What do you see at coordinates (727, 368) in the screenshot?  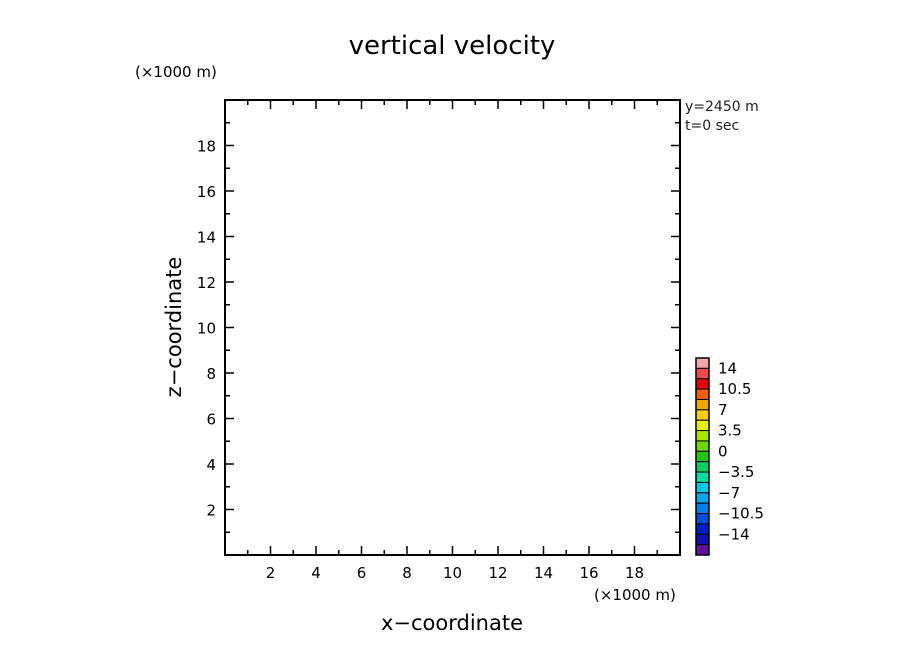 I see `colorbar-label: 14` at bounding box center [727, 368].